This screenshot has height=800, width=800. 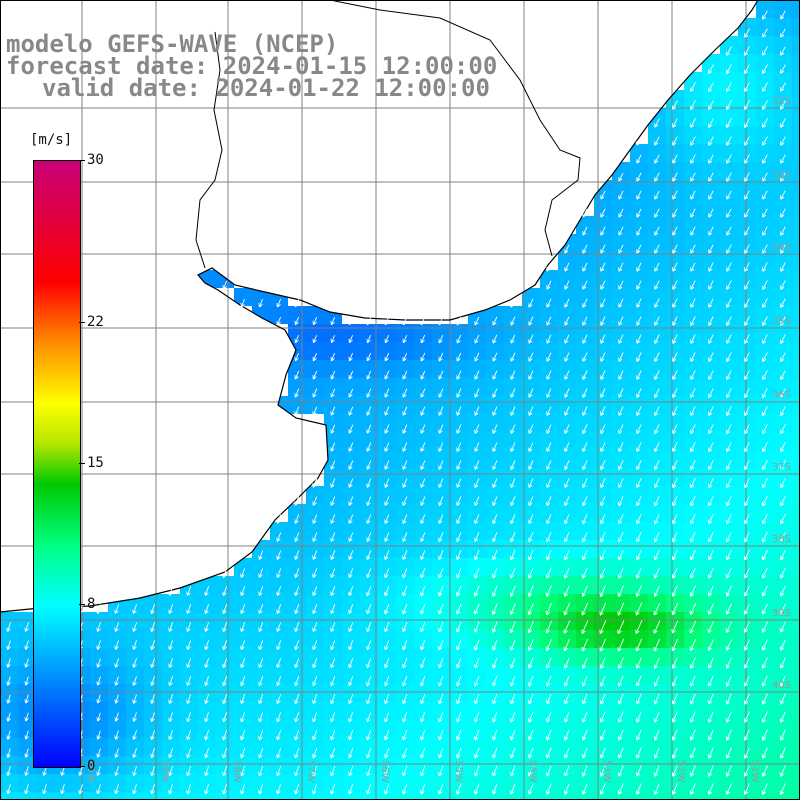 What do you see at coordinates (91, 604) in the screenshot?
I see `colorbar-tick-label: 8` at bounding box center [91, 604].